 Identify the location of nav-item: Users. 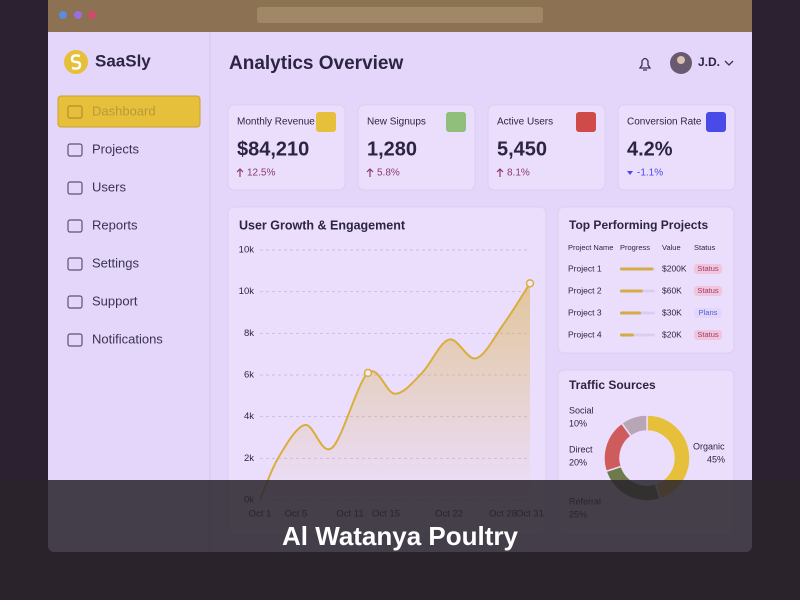
(109, 186).